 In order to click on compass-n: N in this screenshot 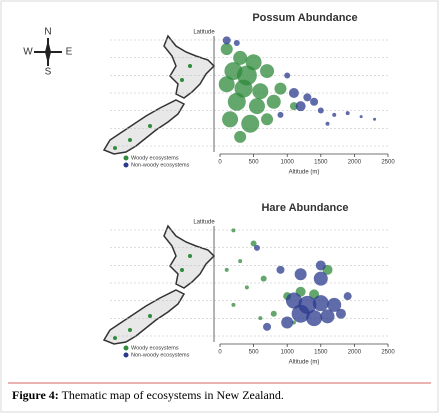, I will do `click(47, 32)`.